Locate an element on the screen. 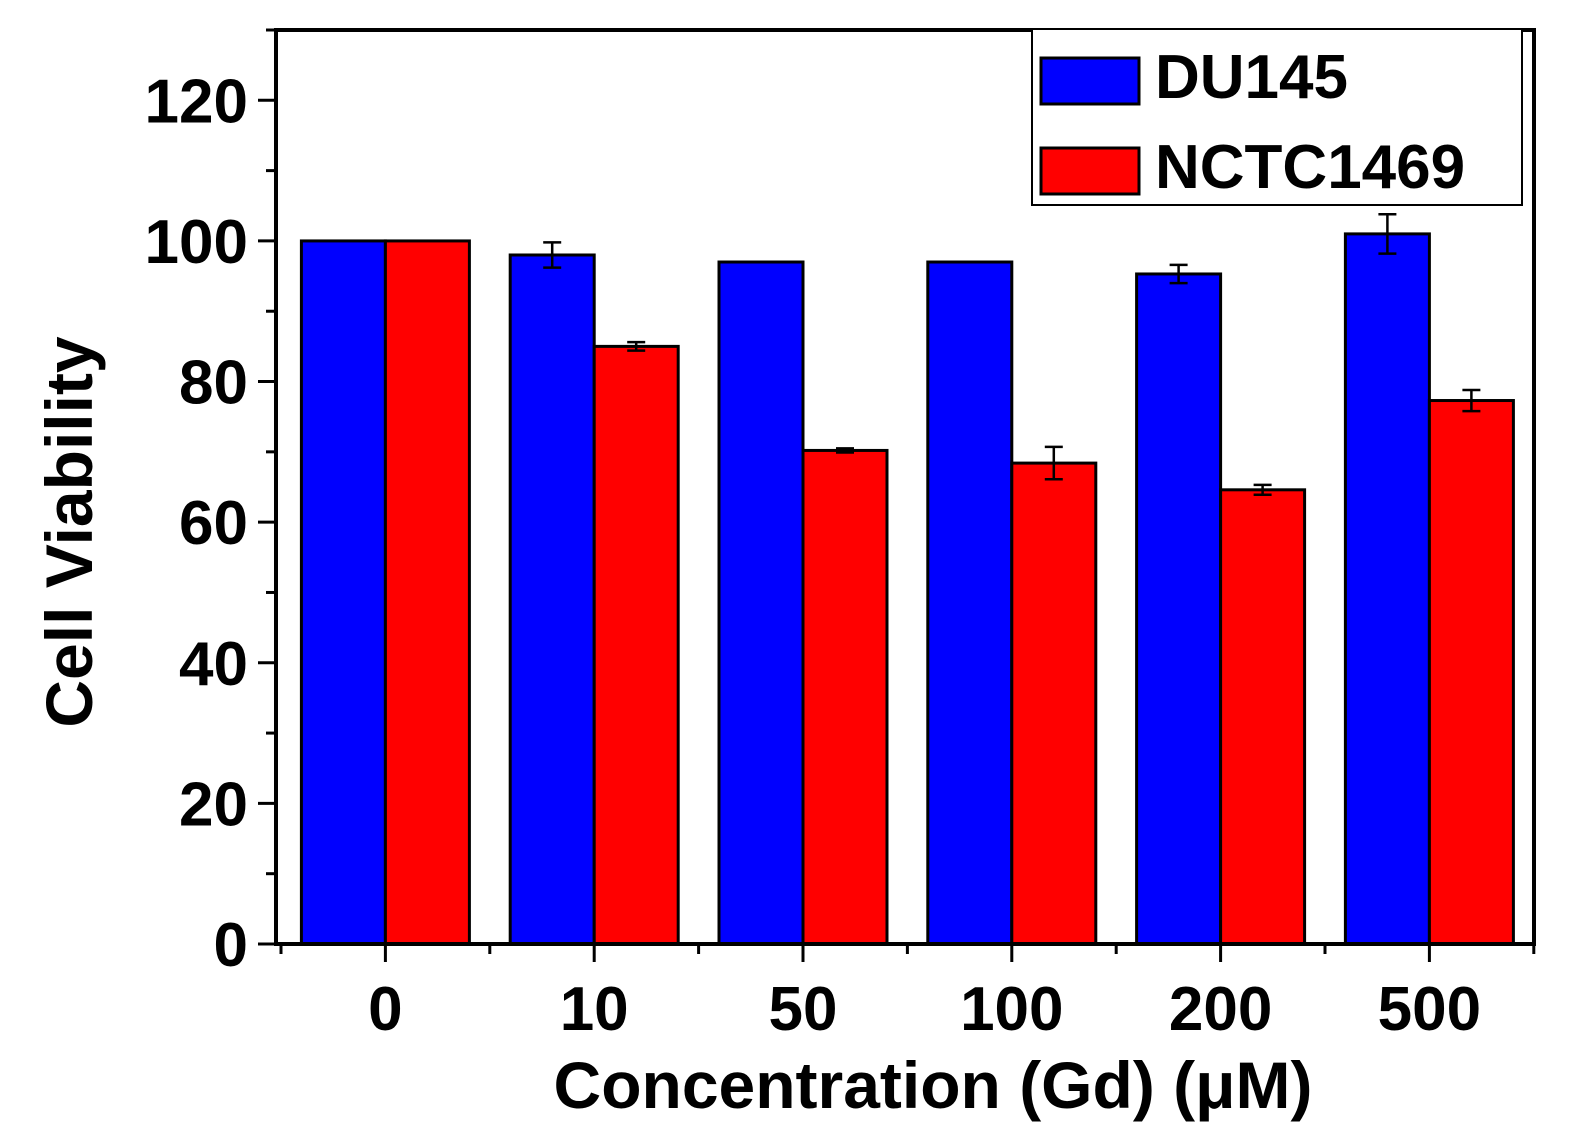 This screenshot has height=1145, width=1571. x-axis-title: Concentration (Gd) (μM) is located at coordinates (933, 1085).